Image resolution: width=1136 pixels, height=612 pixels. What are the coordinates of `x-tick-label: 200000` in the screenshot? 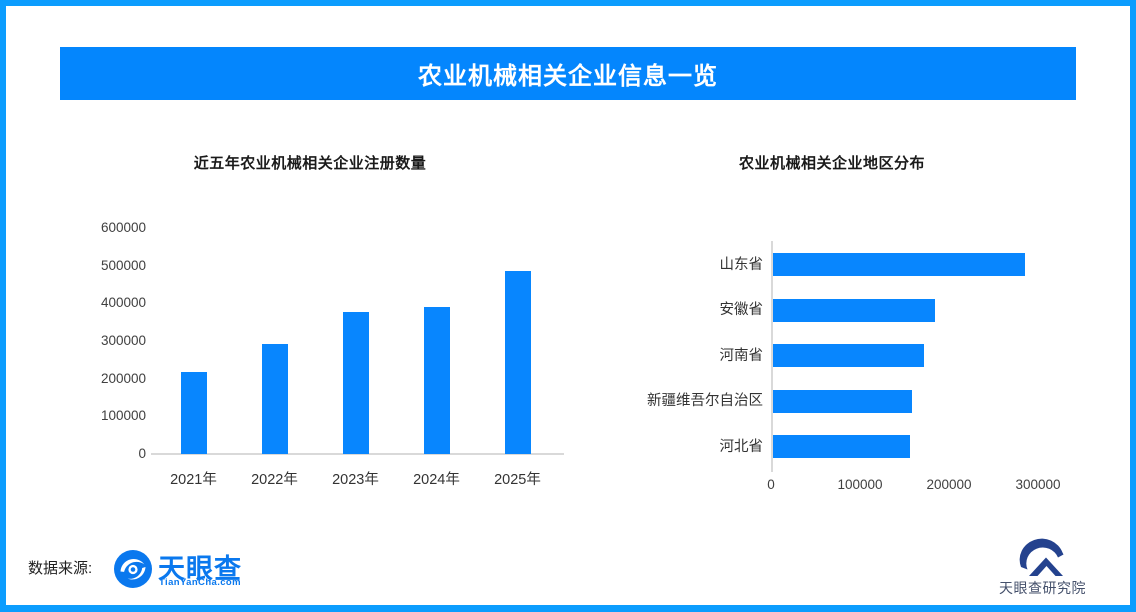 It's located at (949, 484).